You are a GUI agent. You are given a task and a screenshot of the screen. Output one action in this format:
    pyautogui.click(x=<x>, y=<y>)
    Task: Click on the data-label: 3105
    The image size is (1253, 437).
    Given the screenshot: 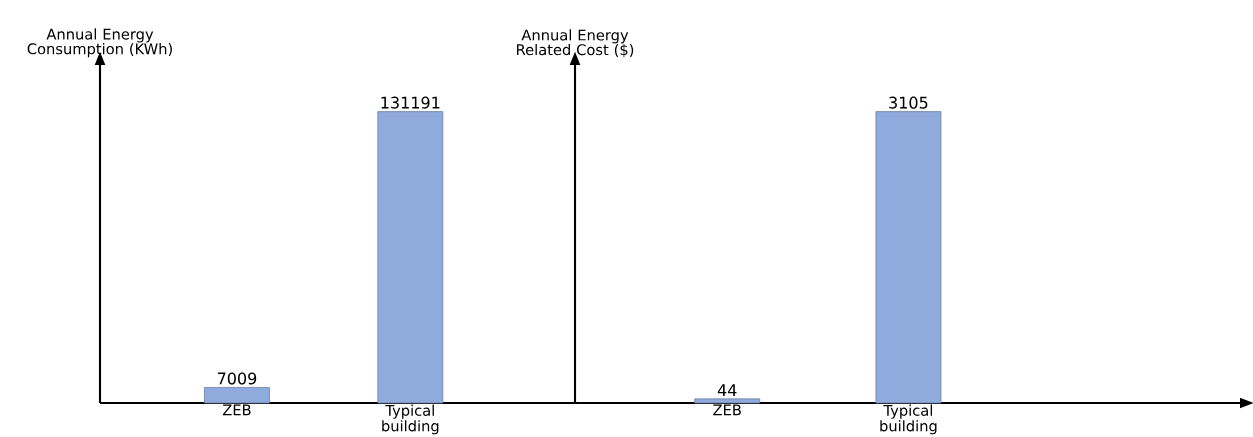 What is the action you would take?
    pyautogui.click(x=908, y=102)
    